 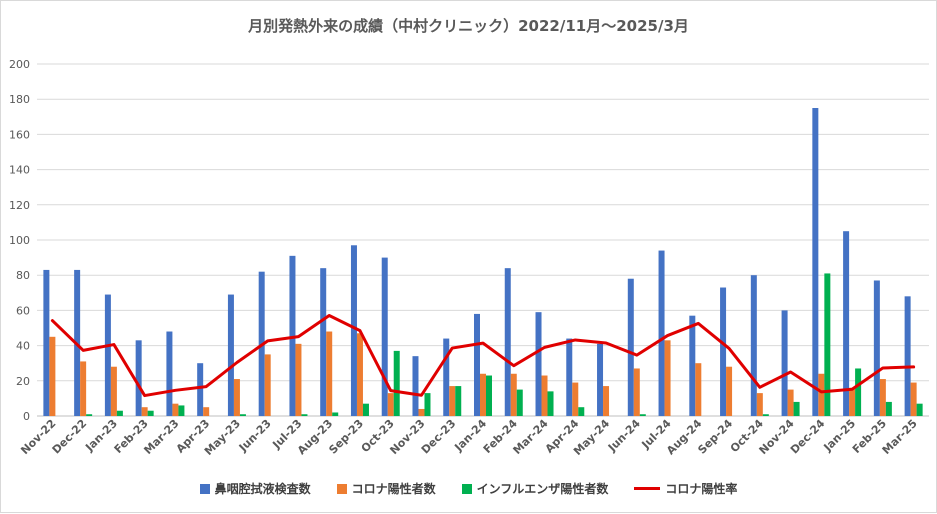 I want to click on legend-label-covid-rate: コロナ陽性率, so click(x=701, y=489).